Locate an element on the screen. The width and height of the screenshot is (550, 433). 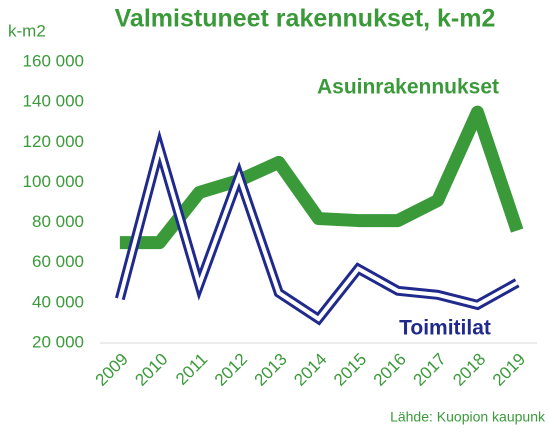
x-tick-label: 2013 is located at coordinates (271, 370).